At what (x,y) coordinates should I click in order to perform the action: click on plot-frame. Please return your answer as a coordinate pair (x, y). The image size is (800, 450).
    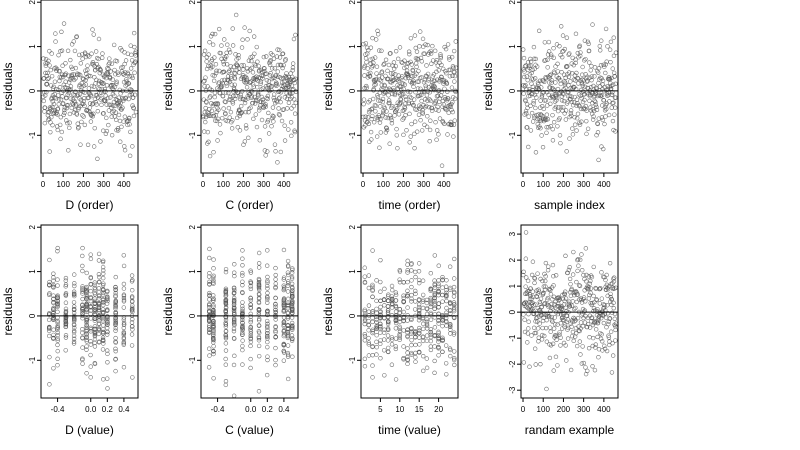
    Looking at the image, I should click on (249, 311).